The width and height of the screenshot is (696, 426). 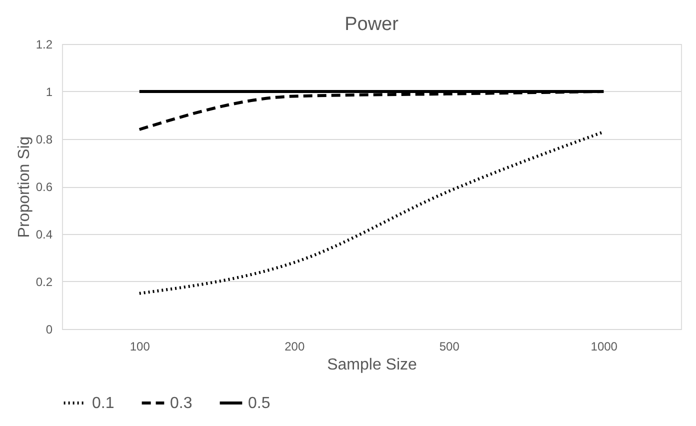 I want to click on legend-label: 0.5, so click(x=259, y=403).